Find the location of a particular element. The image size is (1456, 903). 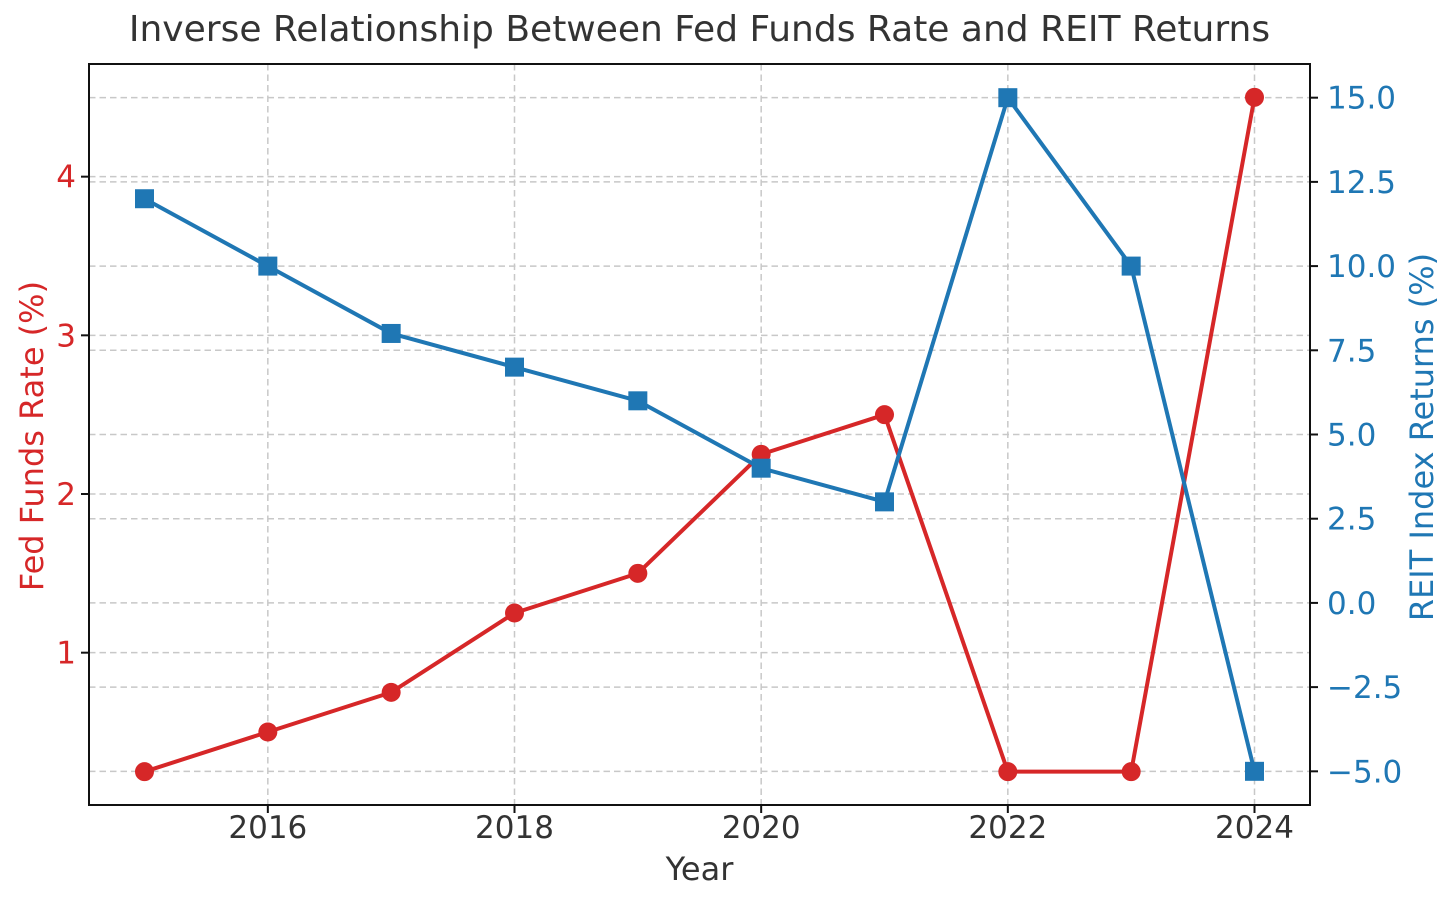

right-tick-label: 5.0 is located at coordinates (1351, 436).